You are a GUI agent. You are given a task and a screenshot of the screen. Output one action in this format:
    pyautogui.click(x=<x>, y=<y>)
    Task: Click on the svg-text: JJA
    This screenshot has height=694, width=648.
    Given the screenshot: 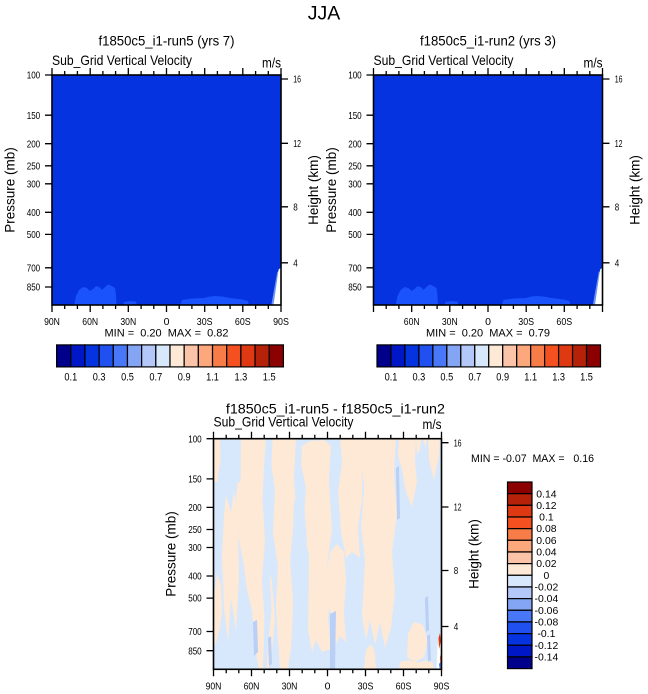 What is the action you would take?
    pyautogui.click(x=324, y=14)
    